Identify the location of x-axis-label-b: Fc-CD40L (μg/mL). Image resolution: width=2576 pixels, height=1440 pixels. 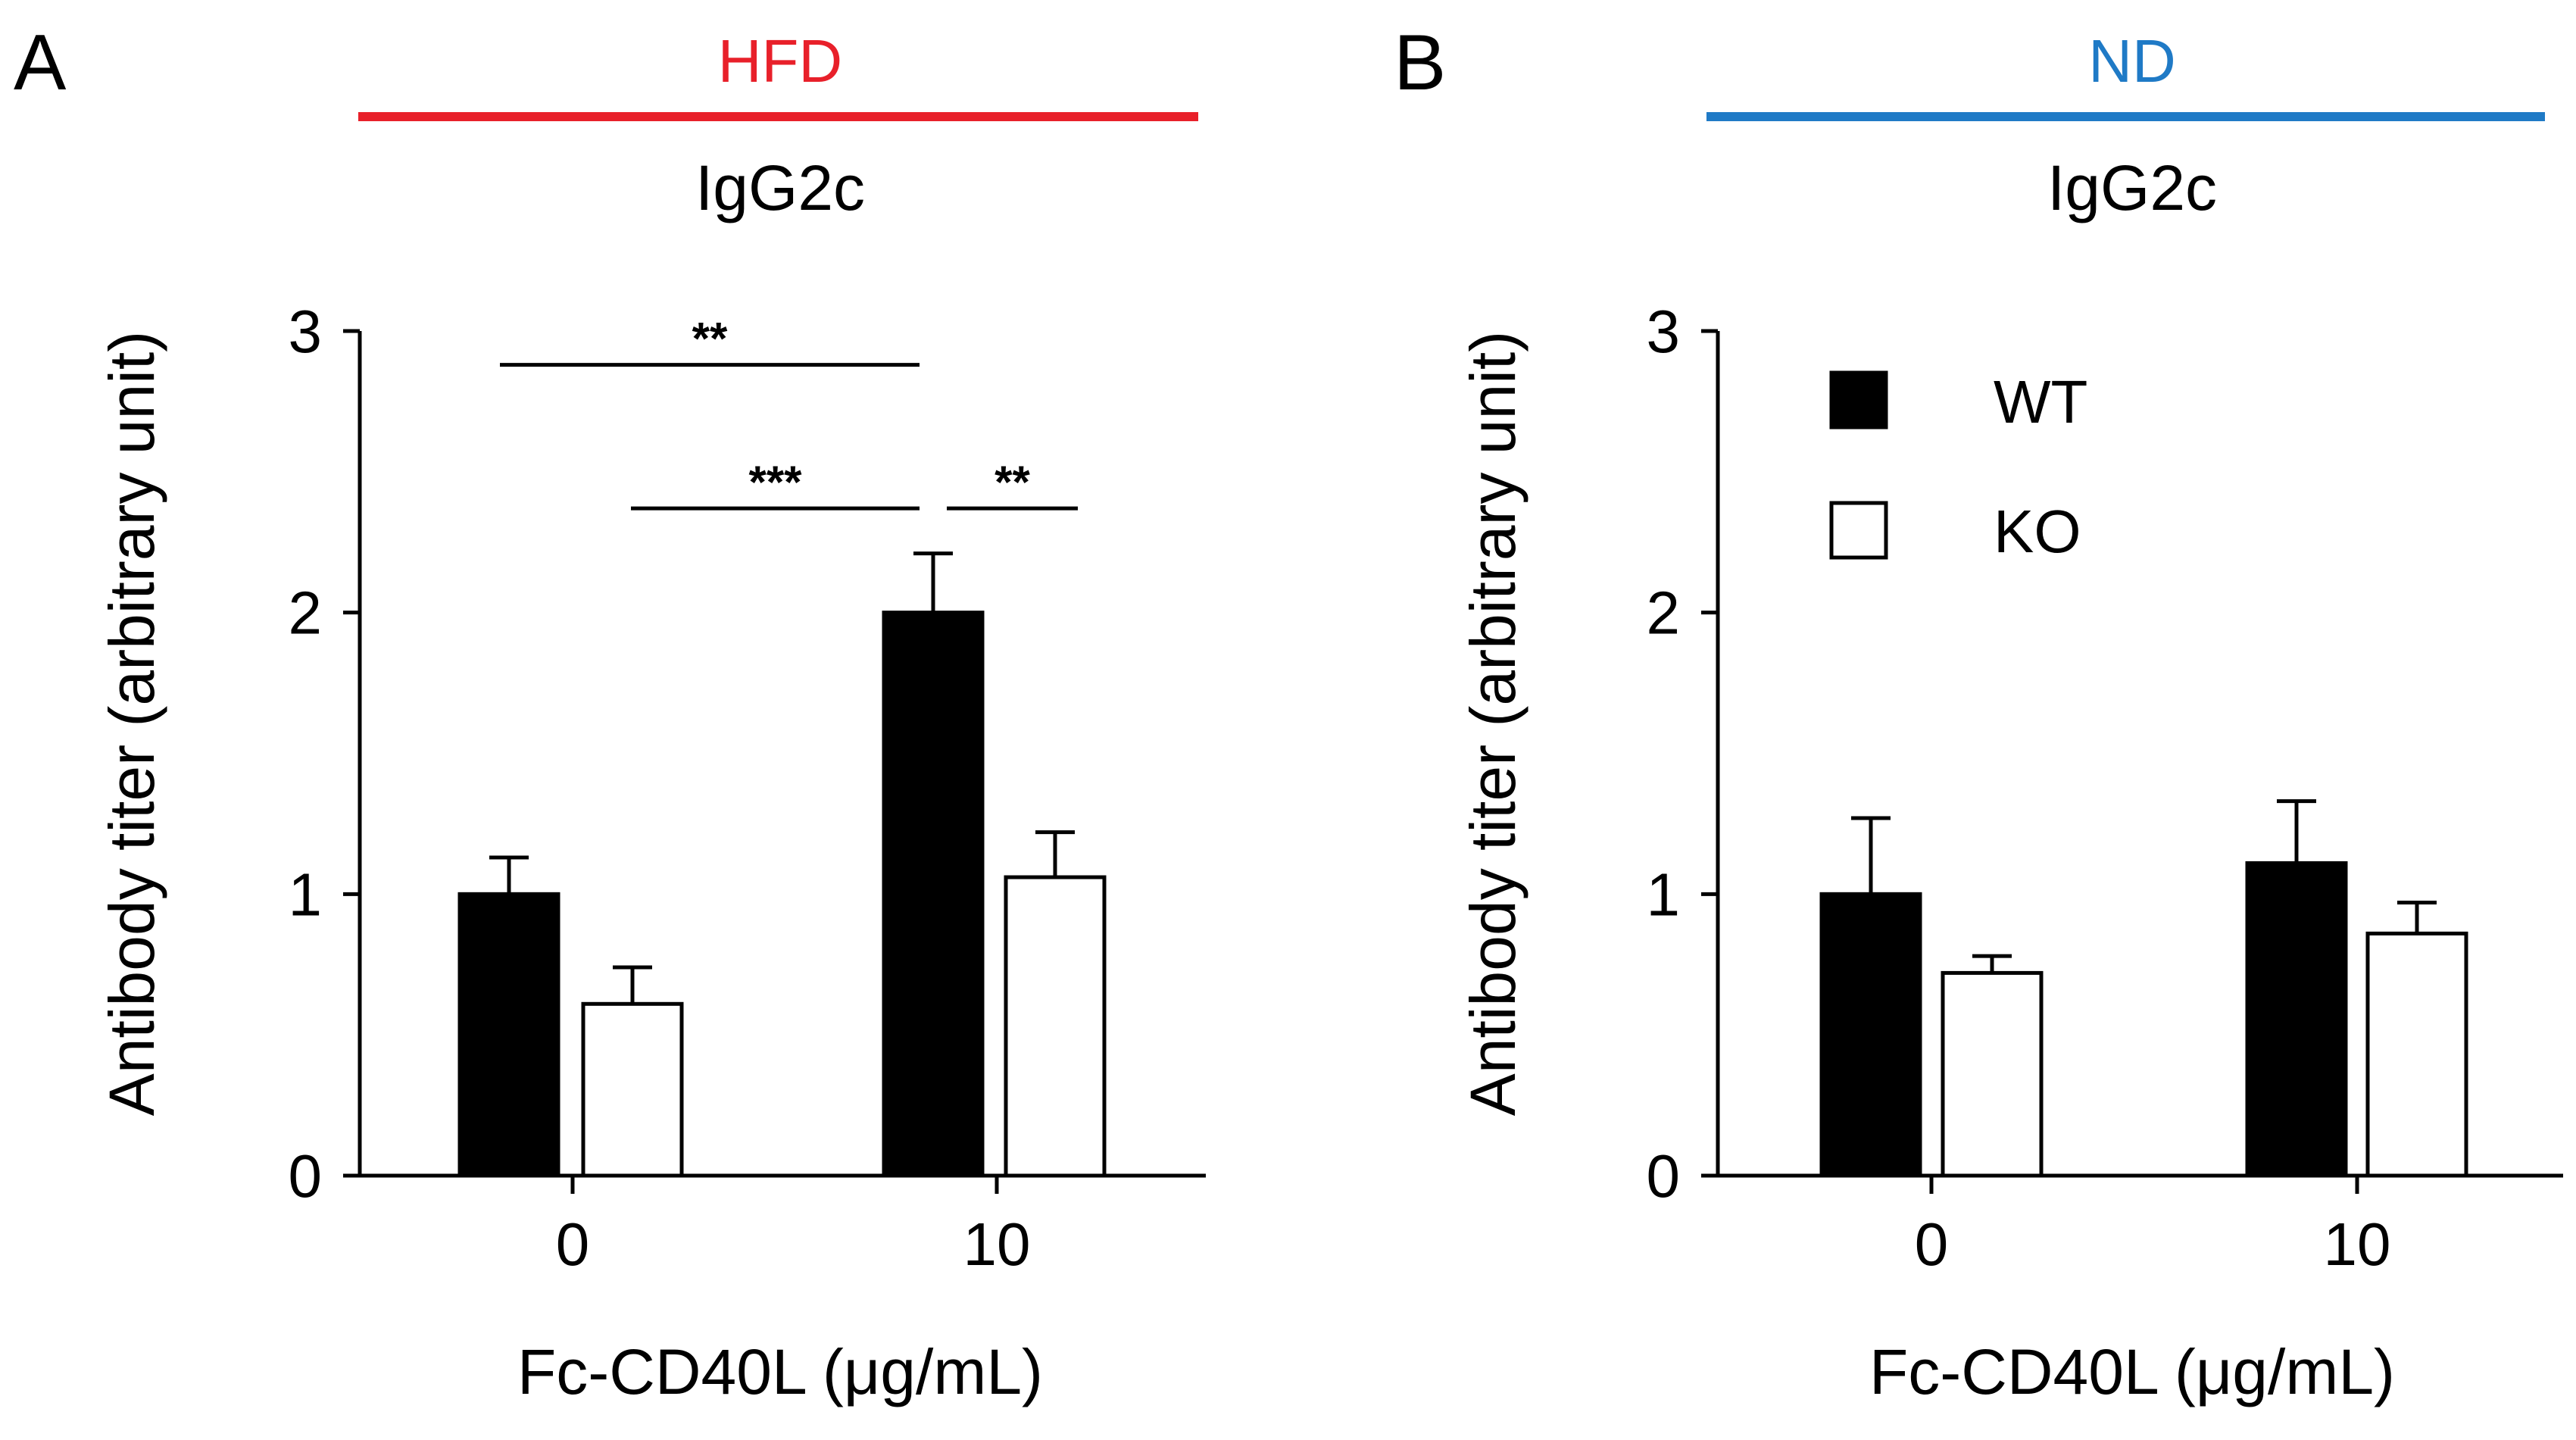
(2132, 1371).